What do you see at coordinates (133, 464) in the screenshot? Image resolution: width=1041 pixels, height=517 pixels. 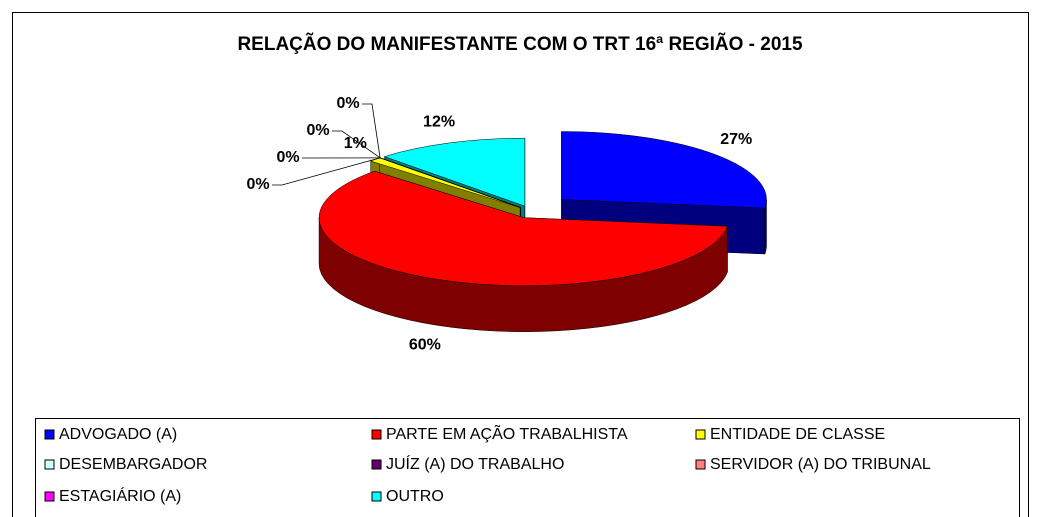 I see `legend-label: DESEMBARGADOR` at bounding box center [133, 464].